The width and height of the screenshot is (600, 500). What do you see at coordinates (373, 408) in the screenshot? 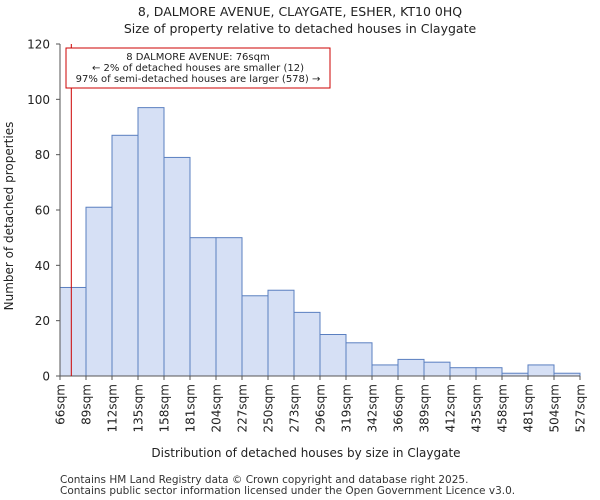
I see `x-tick-label: 342sqm` at bounding box center [373, 408].